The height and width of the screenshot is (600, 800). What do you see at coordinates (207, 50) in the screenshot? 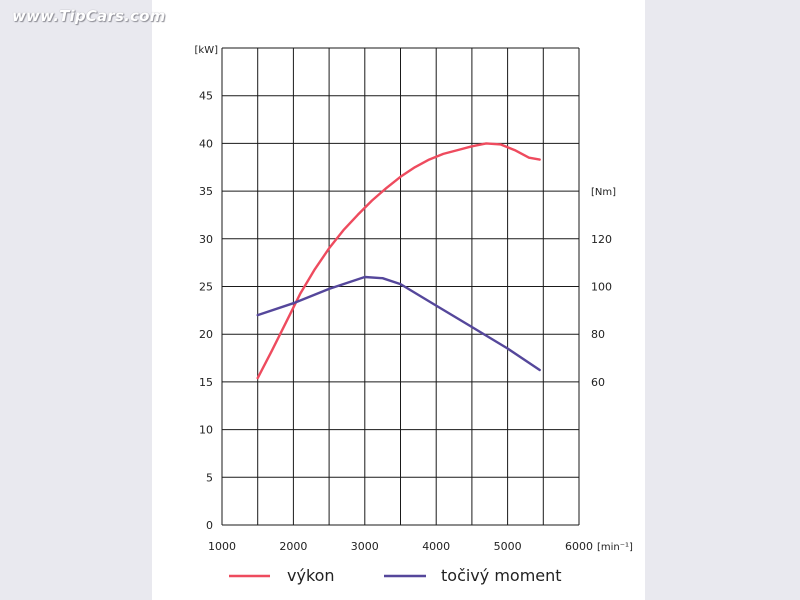
I see `y-left-unit-label: [kW]` at bounding box center [207, 50].